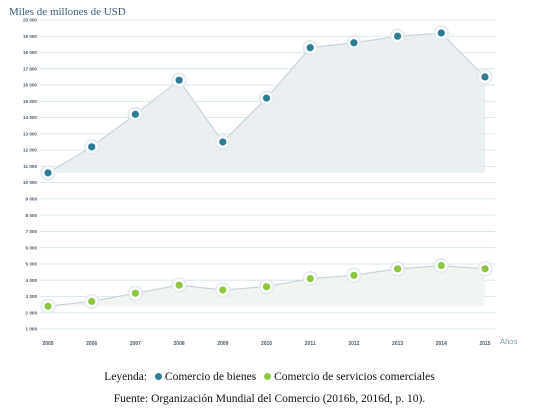  I want to click on y-tick-label: 9 000, so click(32, 198).